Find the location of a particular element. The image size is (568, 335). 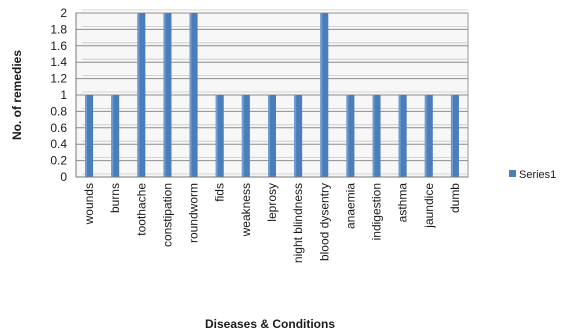

x-tick-label: constipation is located at coordinates (167, 215).